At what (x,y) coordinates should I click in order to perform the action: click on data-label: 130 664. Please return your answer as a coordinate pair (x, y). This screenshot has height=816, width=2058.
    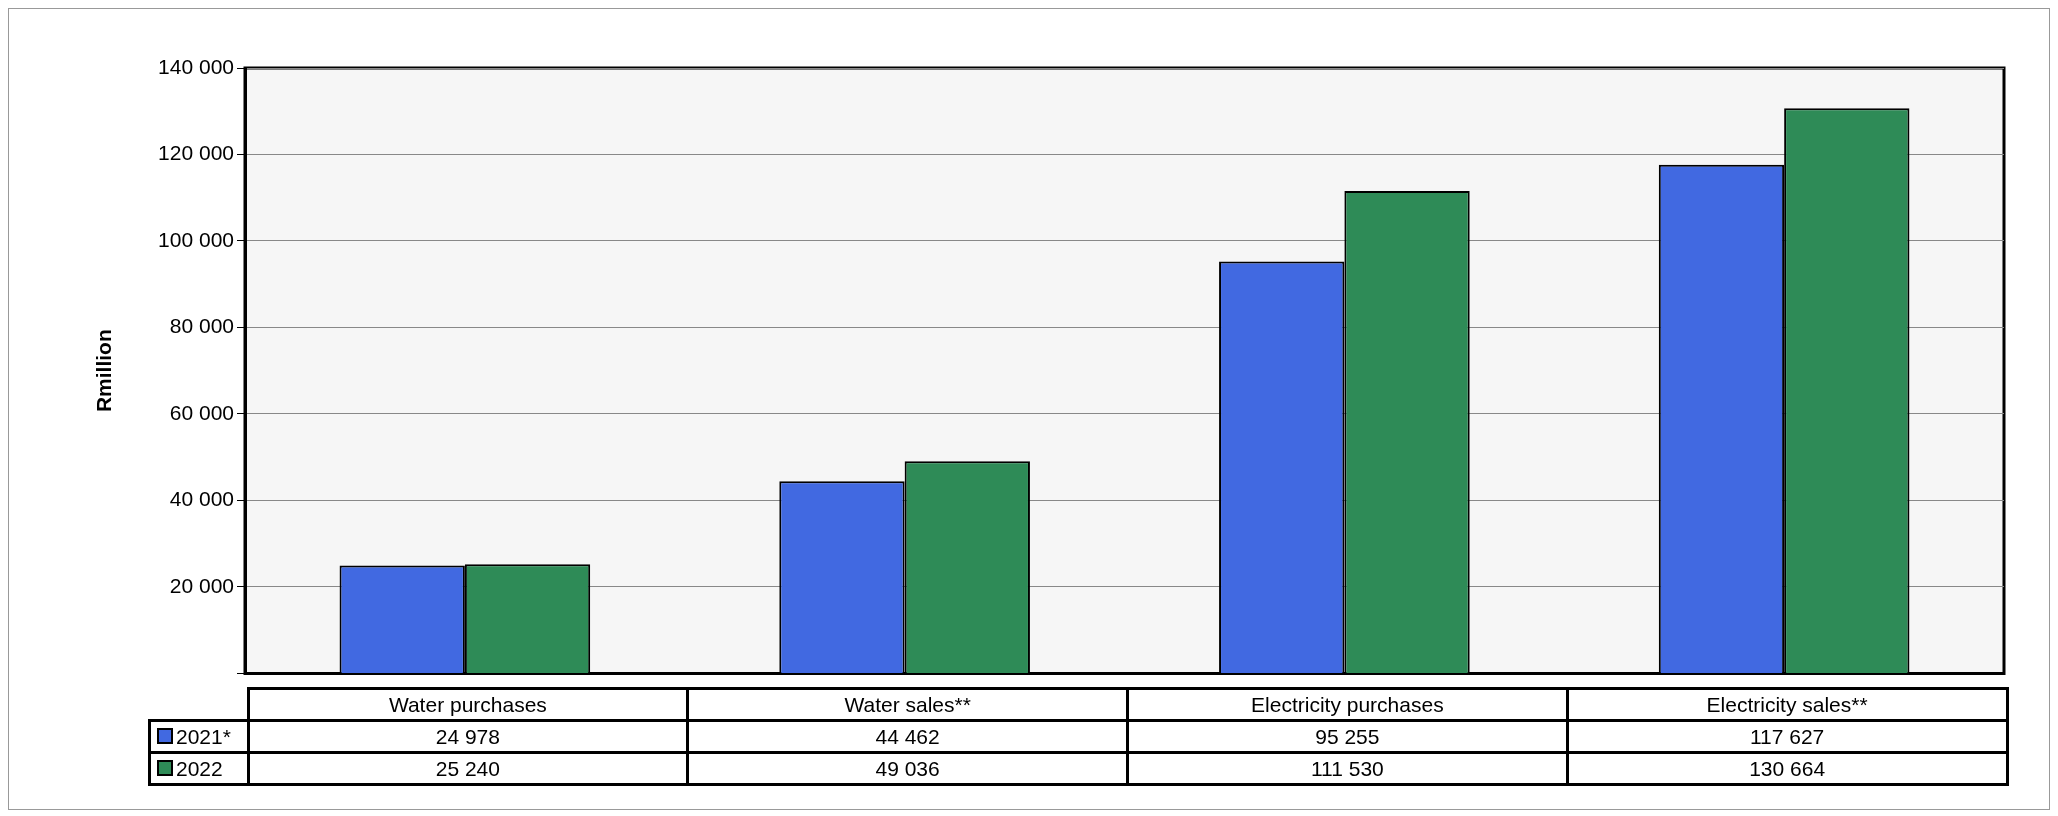
    Looking at the image, I should click on (1787, 768).